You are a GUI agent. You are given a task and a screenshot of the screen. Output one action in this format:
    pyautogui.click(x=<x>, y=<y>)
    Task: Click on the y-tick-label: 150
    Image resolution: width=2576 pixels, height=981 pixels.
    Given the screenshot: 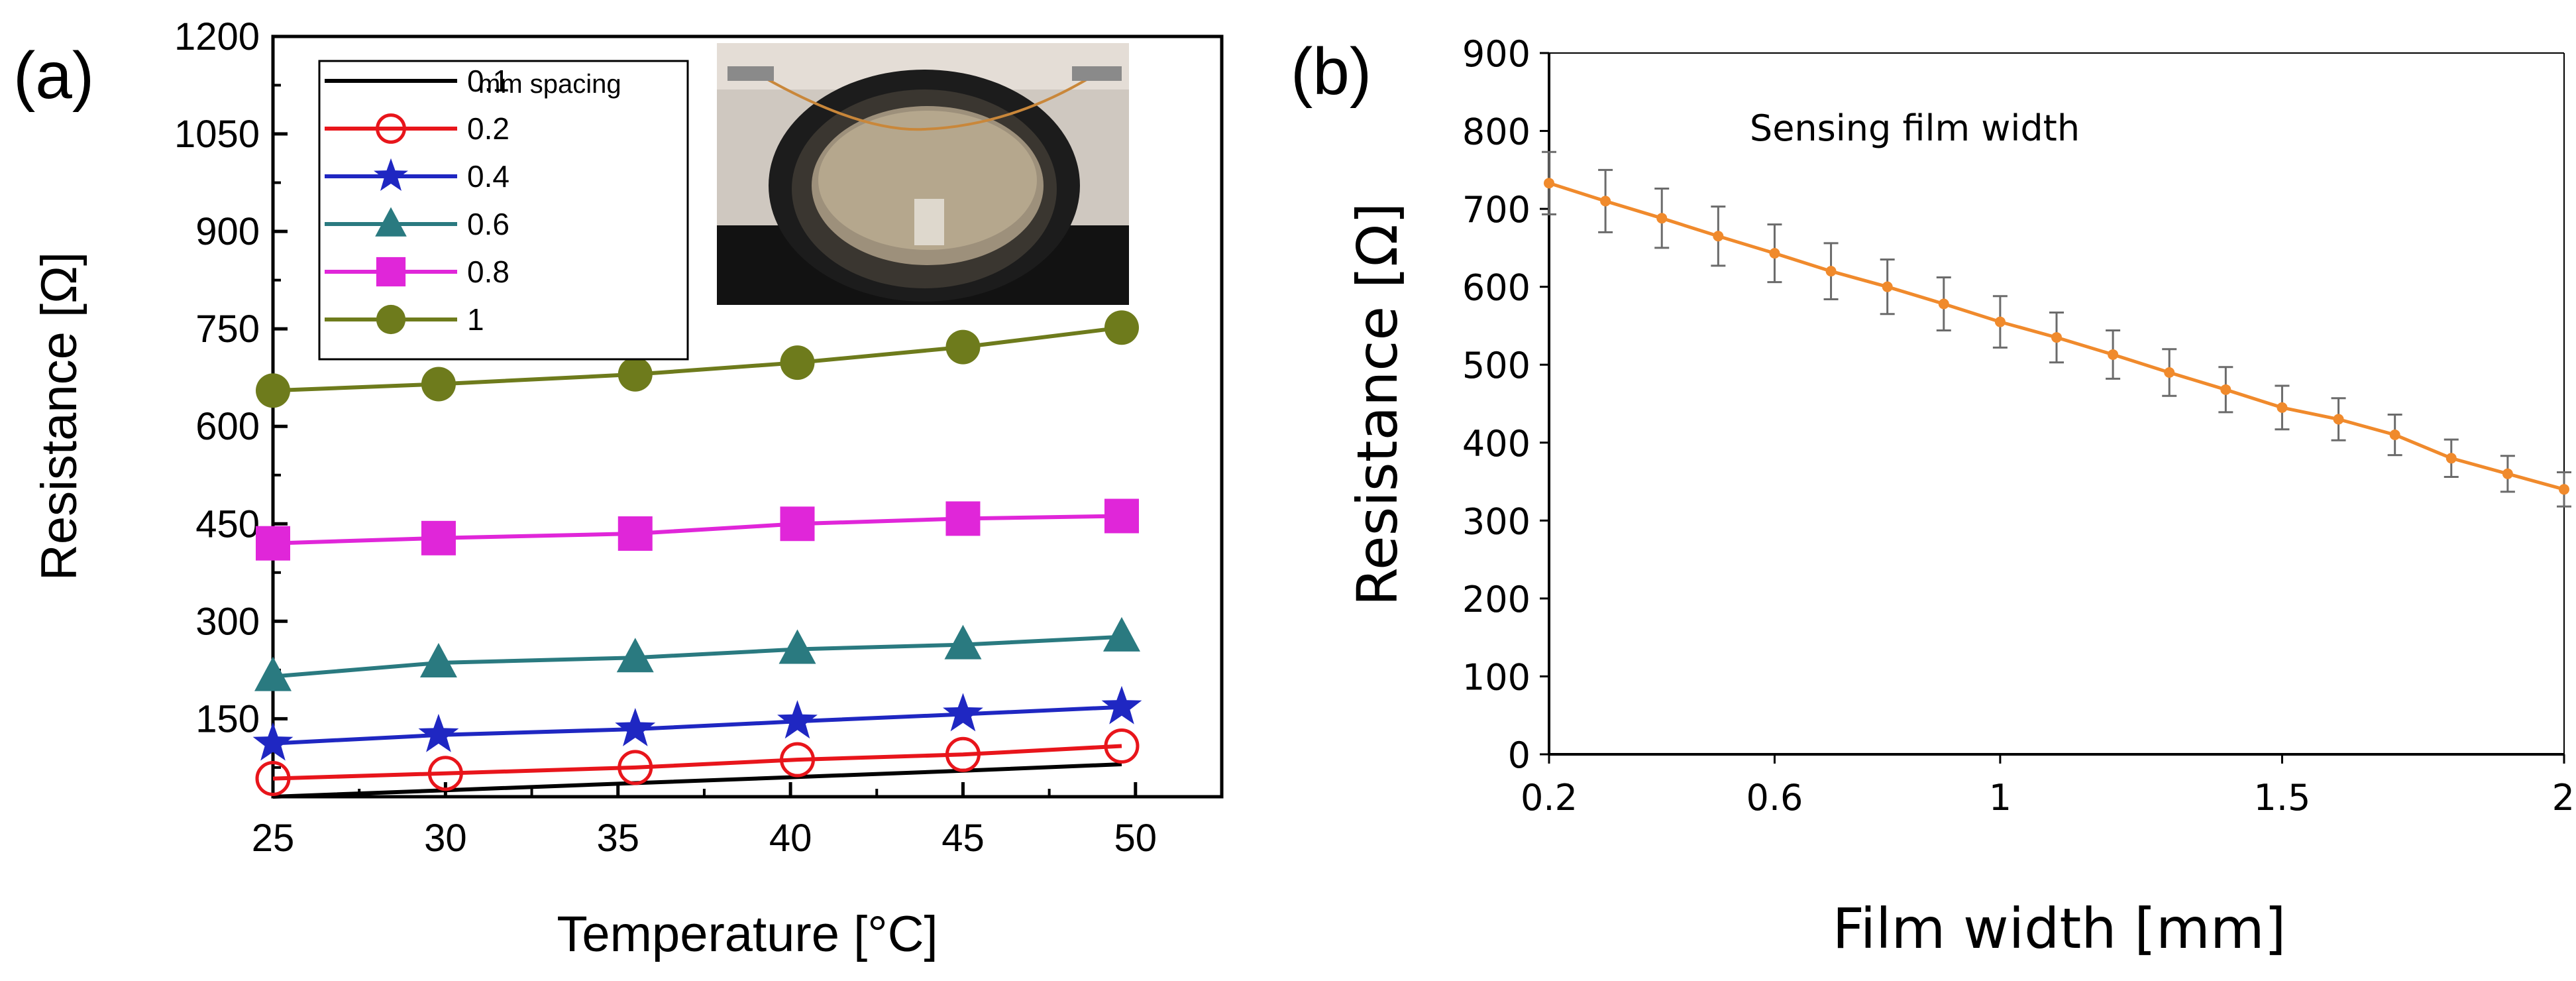 What is the action you would take?
    pyautogui.click(x=227, y=718)
    